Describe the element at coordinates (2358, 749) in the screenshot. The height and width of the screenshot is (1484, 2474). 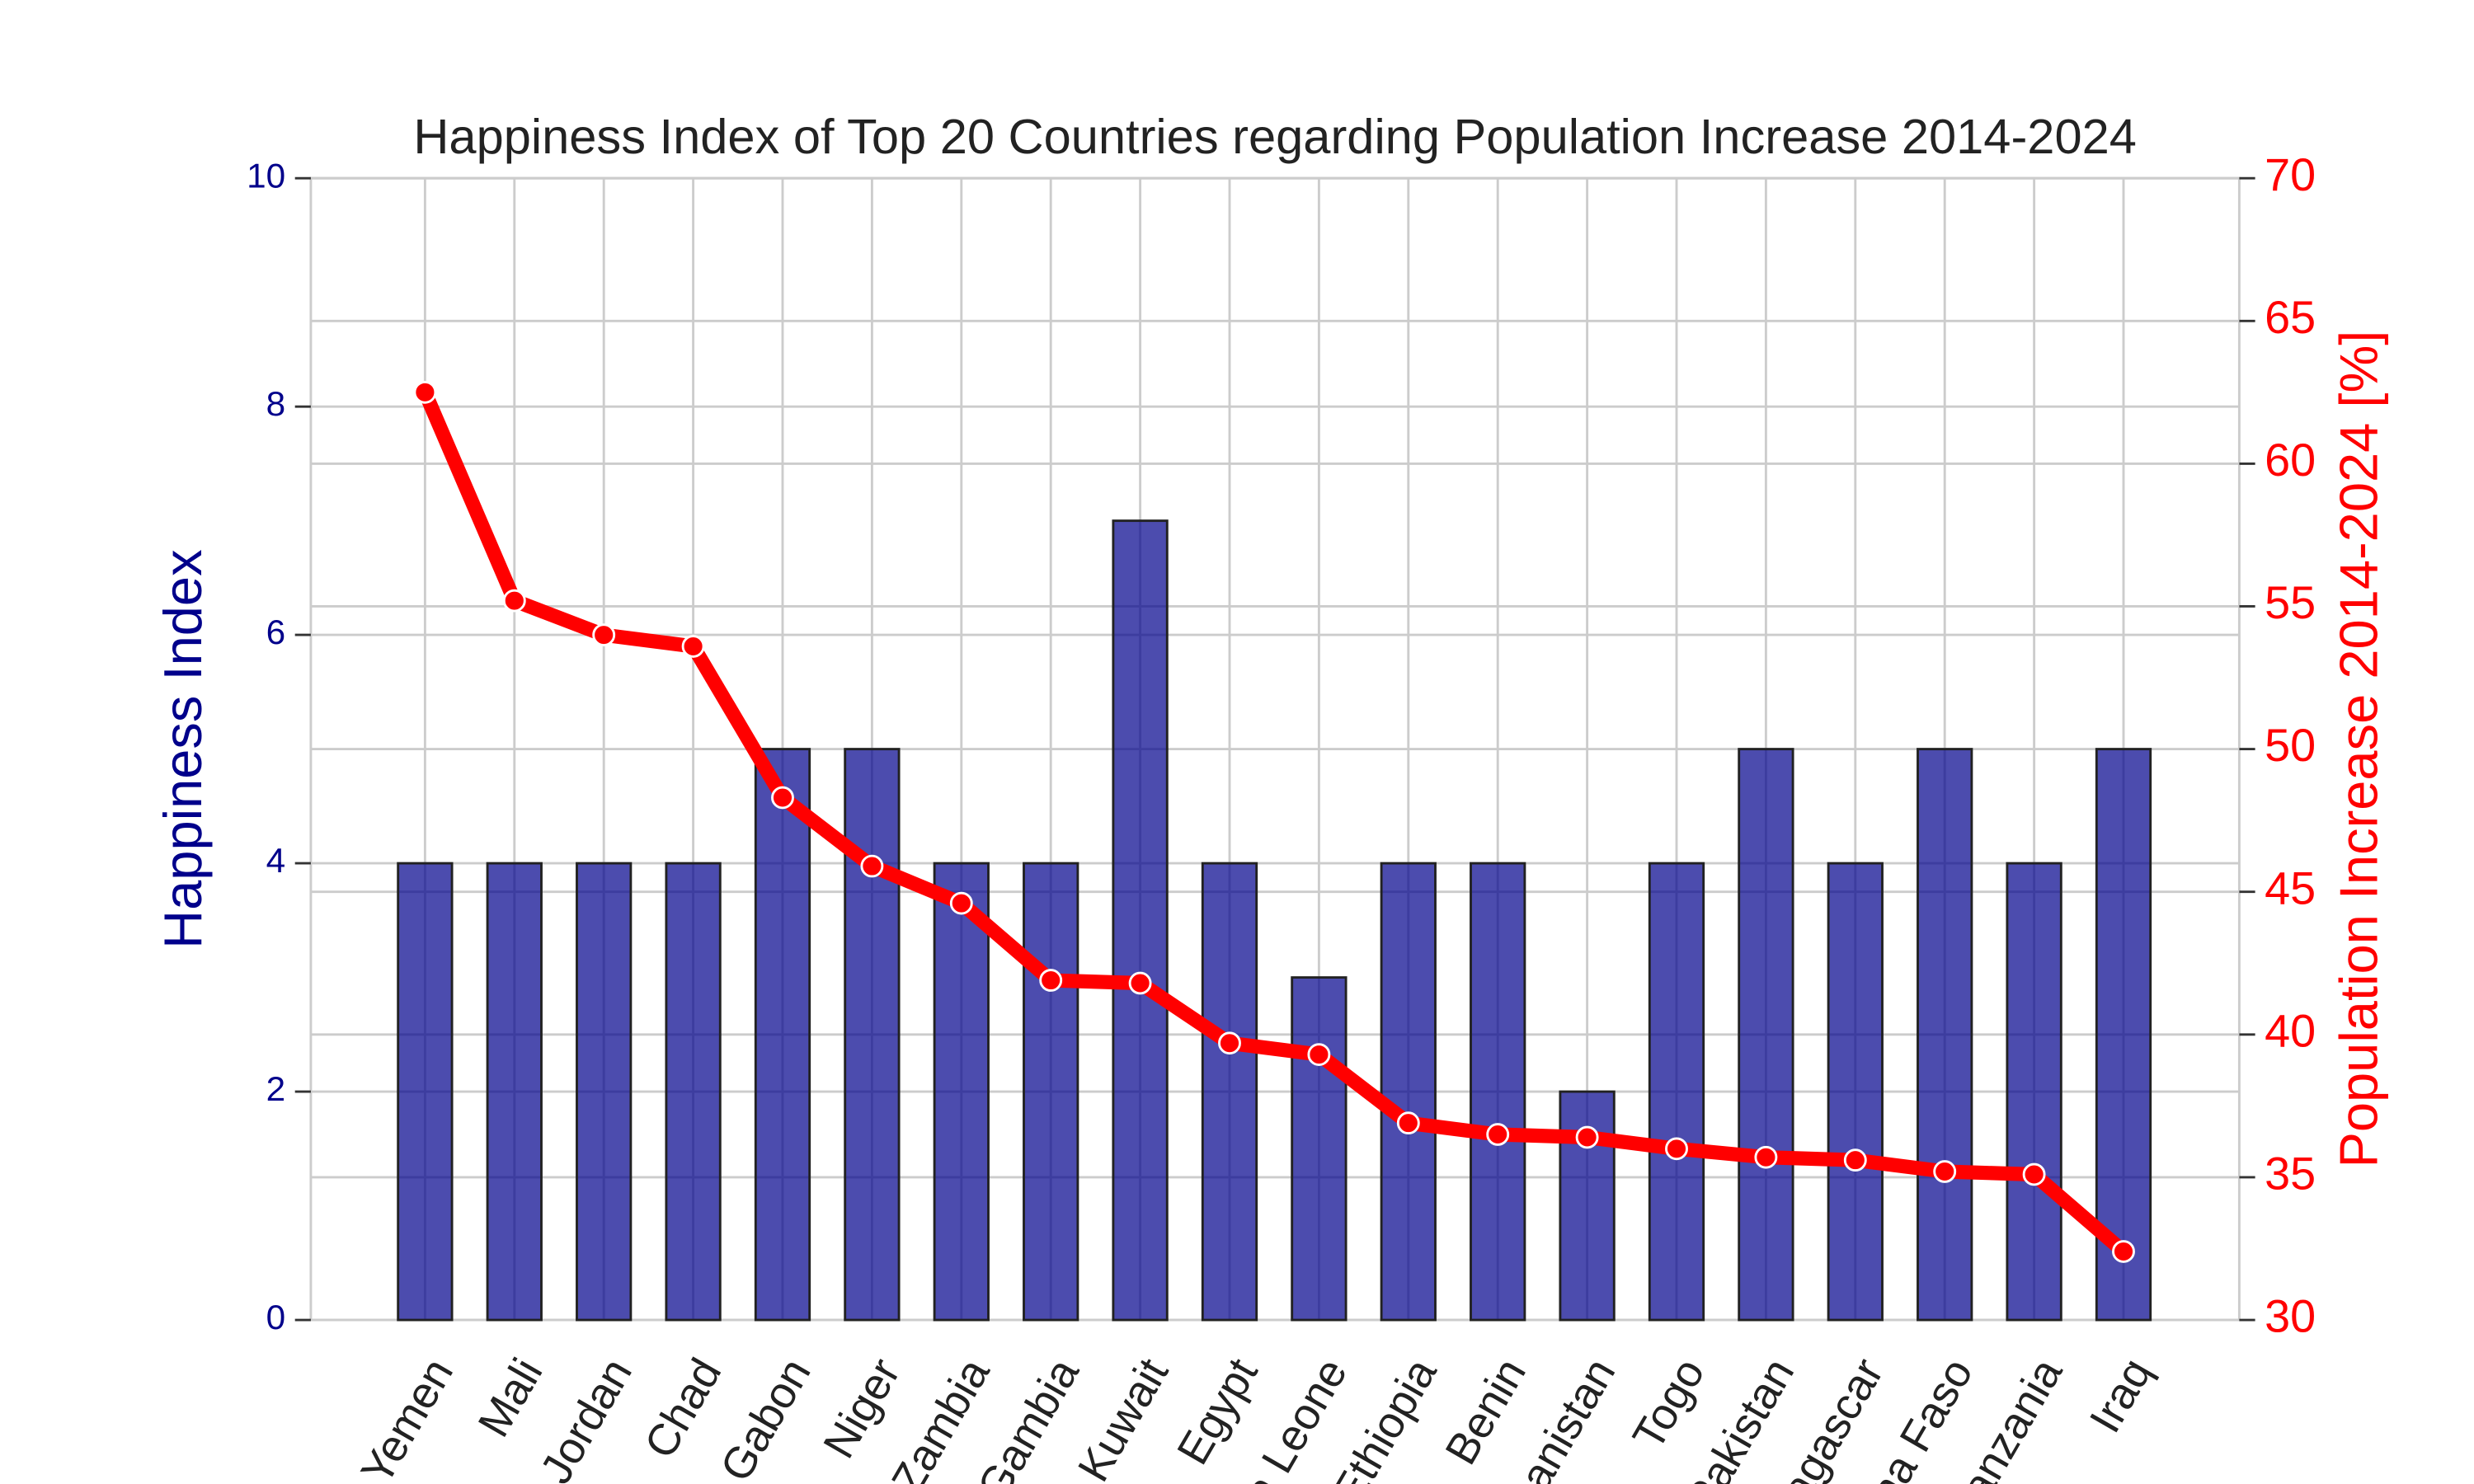
I see `y2-axis-label: Population Increase 2014-2024 [%]` at that location.